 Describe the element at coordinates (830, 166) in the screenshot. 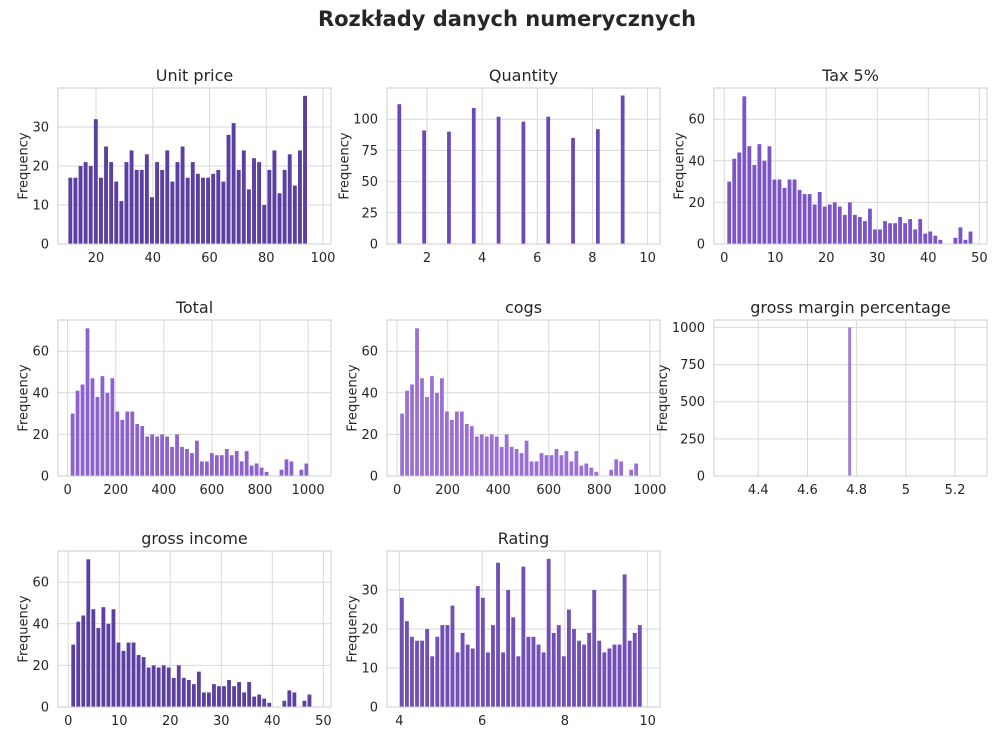

I see `subplot: 0 10 20 30 40 50 0 20 40 60 Tax 5% Frequency` at that location.